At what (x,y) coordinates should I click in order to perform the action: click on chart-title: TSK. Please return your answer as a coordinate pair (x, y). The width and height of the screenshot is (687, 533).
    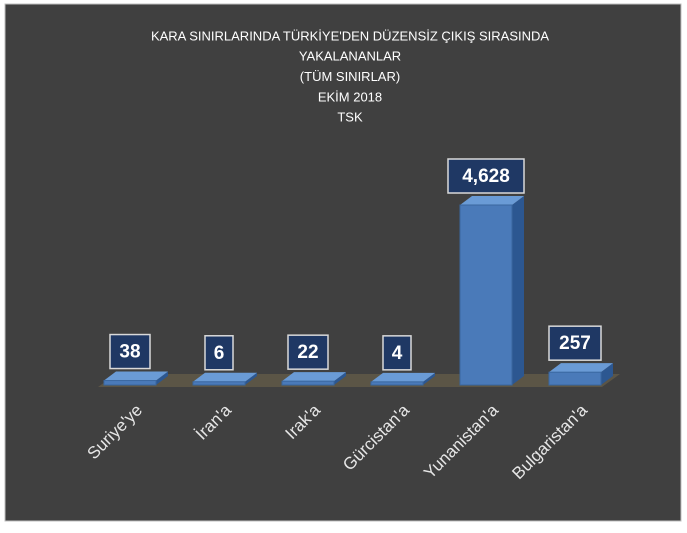
    Looking at the image, I should click on (350, 117).